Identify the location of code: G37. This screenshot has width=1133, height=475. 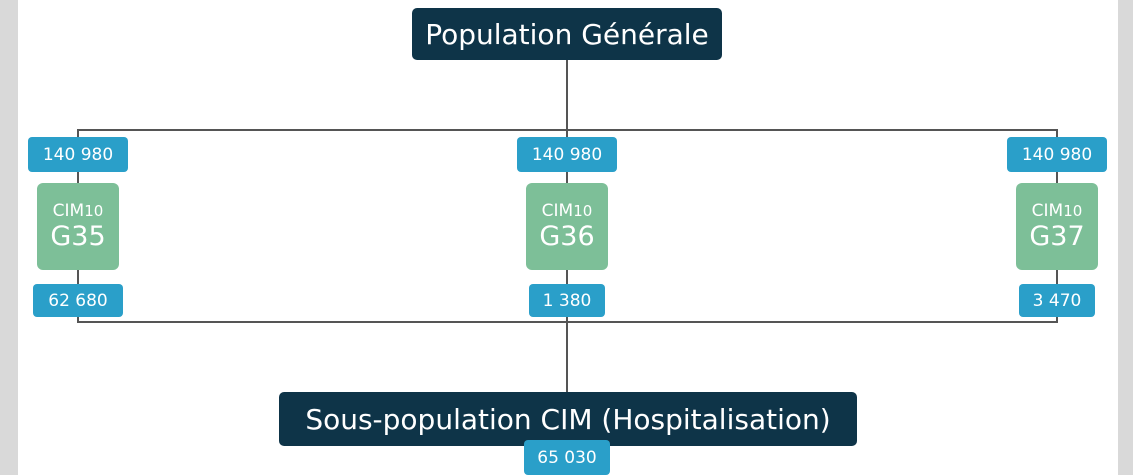
(1057, 236).